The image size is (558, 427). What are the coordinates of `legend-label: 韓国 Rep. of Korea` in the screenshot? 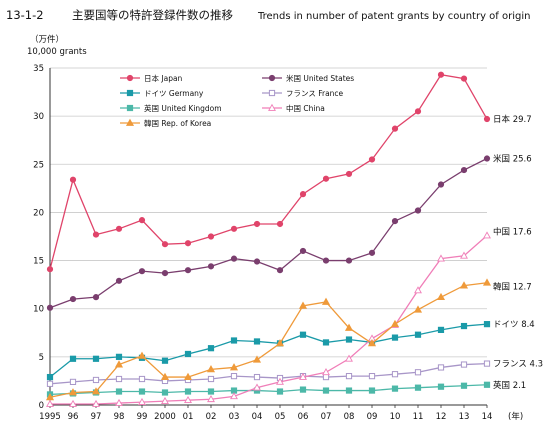 It's located at (177, 123).